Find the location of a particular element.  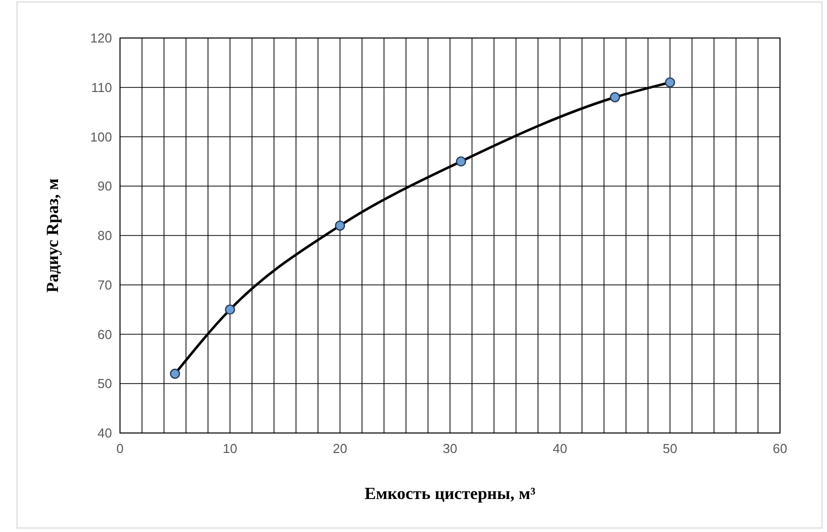

y-axis-title: Радиус Rраз, м is located at coordinates (52, 235).